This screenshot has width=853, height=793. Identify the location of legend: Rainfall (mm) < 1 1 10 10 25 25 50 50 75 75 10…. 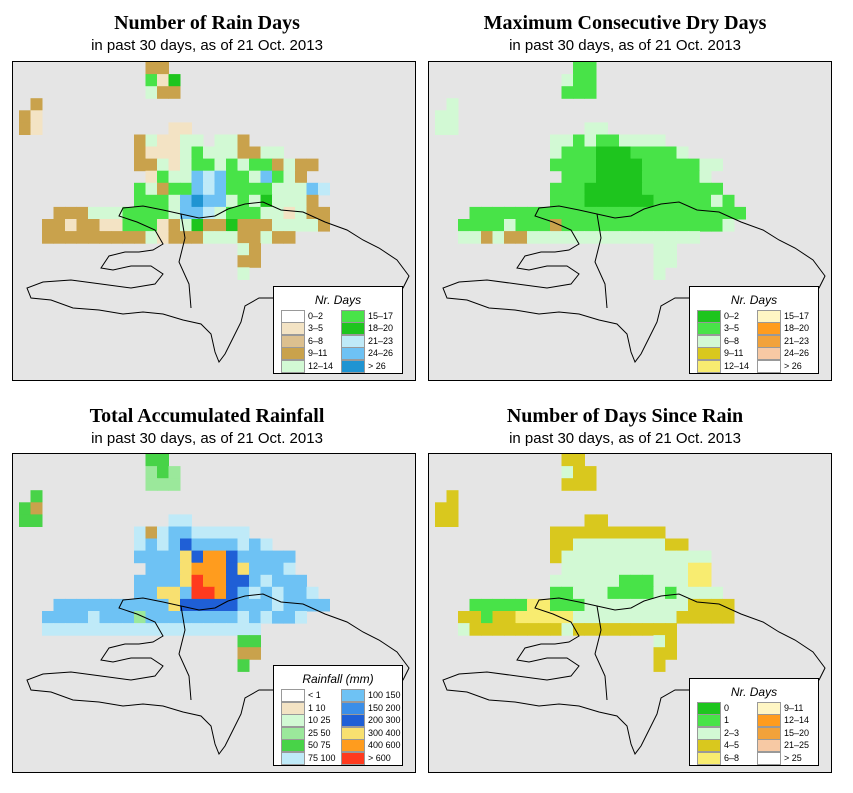
(338, 715).